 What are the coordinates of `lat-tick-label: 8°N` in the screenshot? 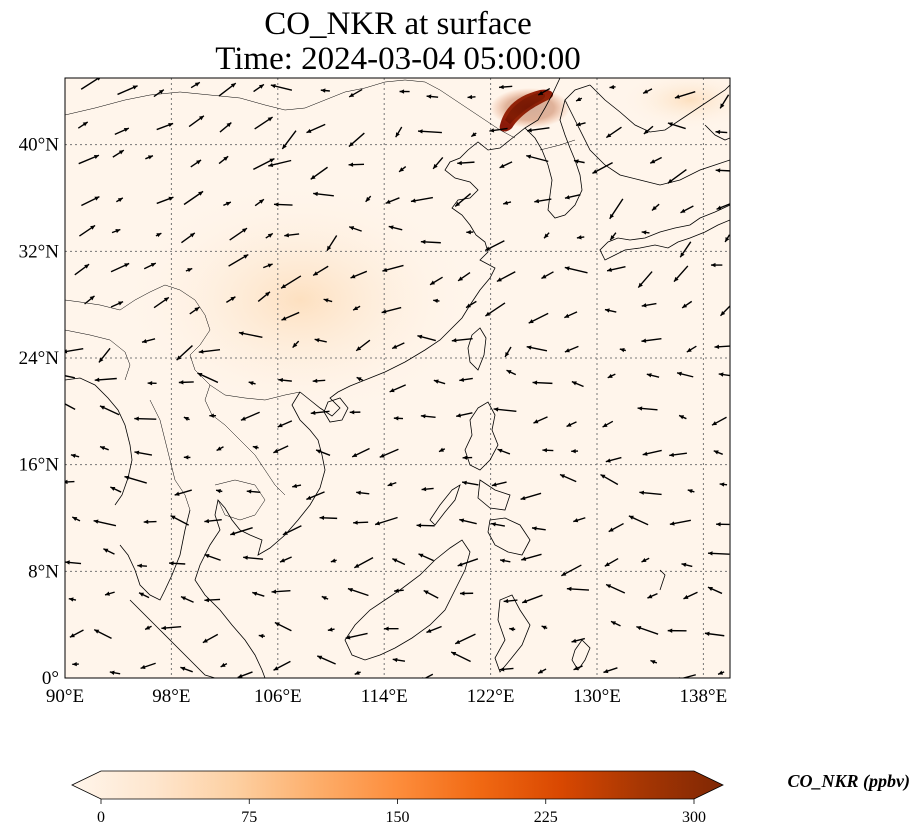 It's located at (43, 571).